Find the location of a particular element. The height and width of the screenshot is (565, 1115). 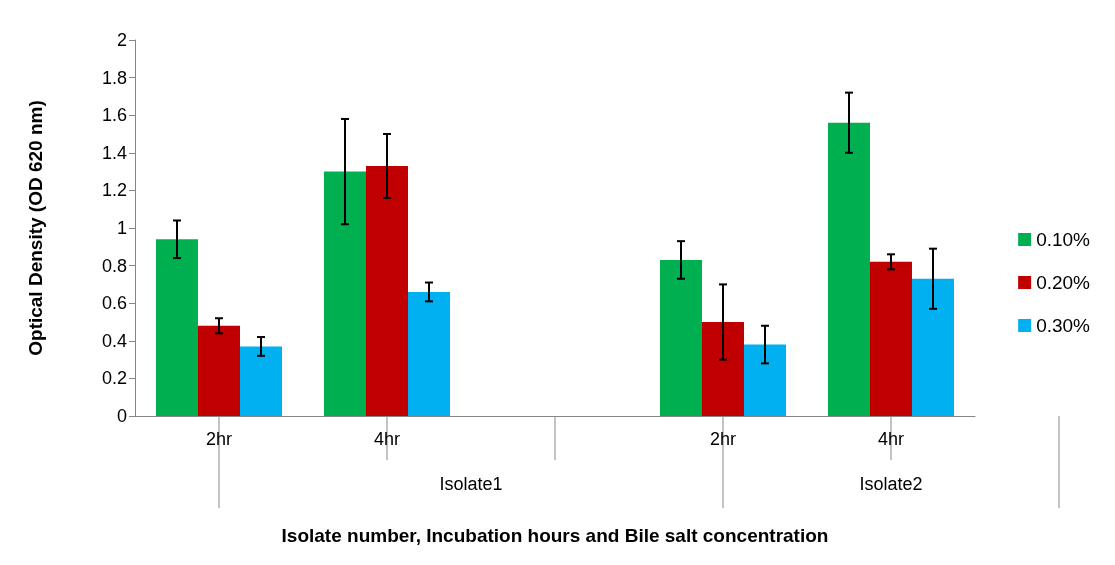

y-tick-label: 1.4 is located at coordinates (114, 152).